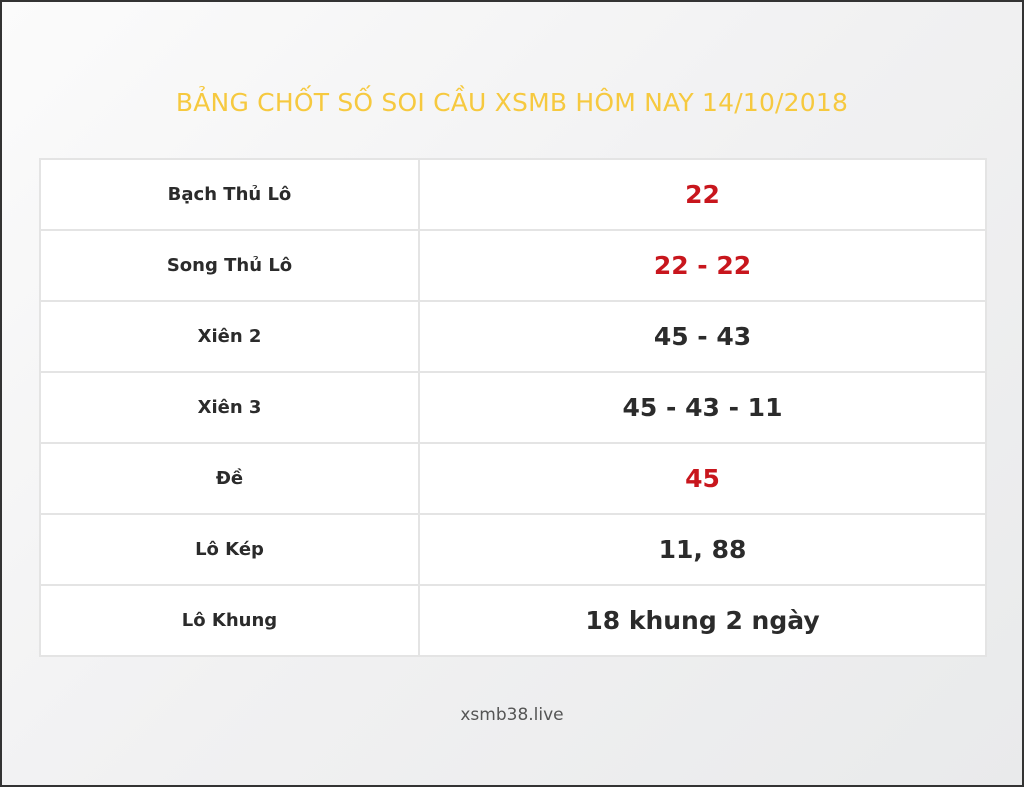 The width and height of the screenshot is (1024, 787). Describe the element at coordinates (229, 549) in the screenshot. I see `row-label: Lô Kép` at that location.